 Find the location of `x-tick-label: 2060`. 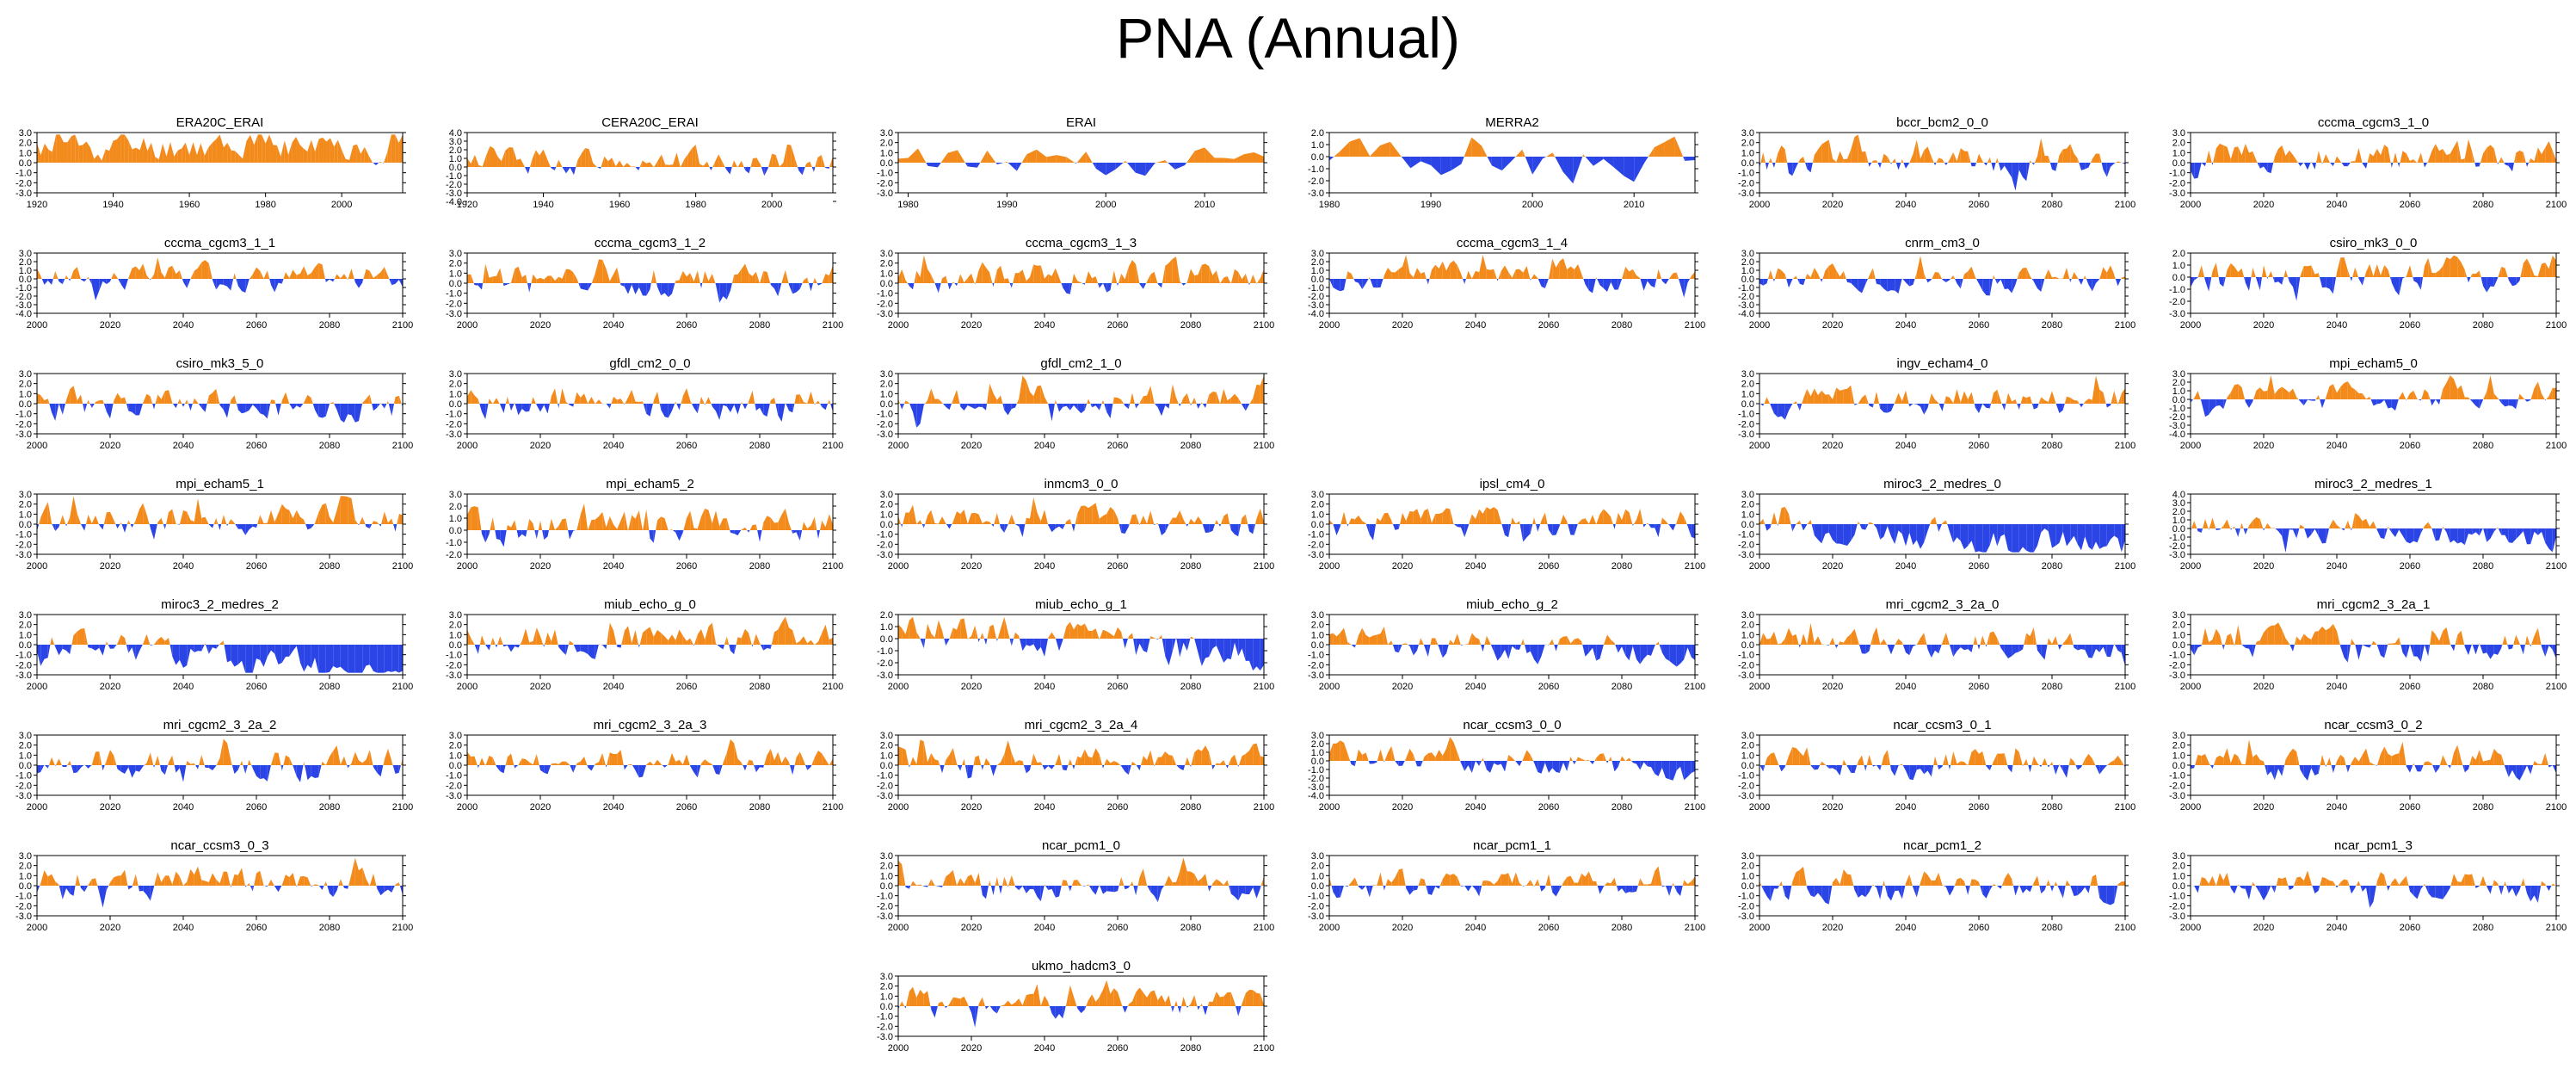

x-tick-label: 2060 is located at coordinates (1979, 567).